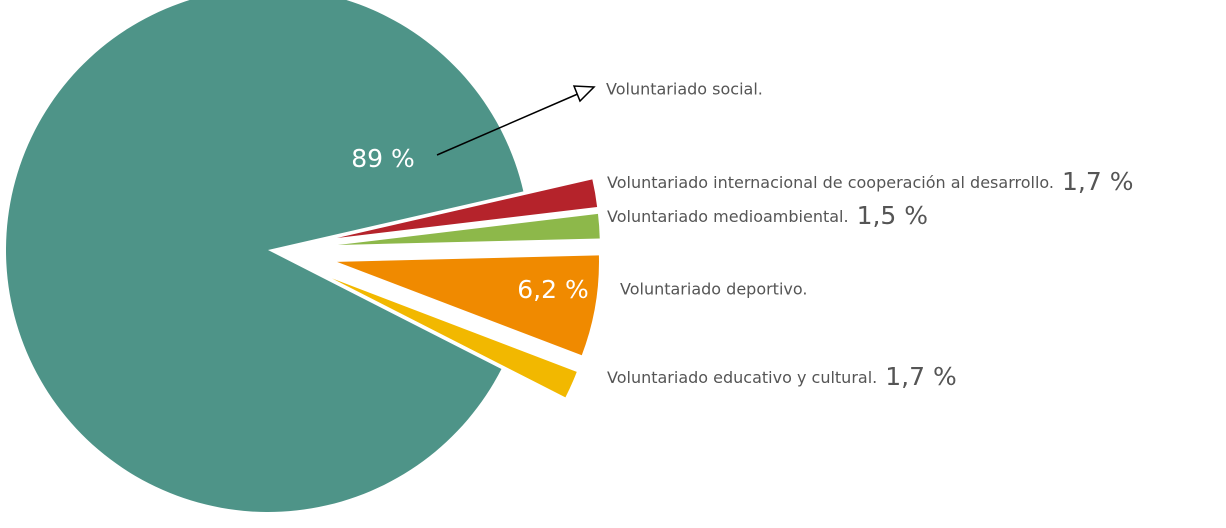 The width and height of the screenshot is (1226, 528). I want to click on value-label: 1,5 %, so click(892, 215).